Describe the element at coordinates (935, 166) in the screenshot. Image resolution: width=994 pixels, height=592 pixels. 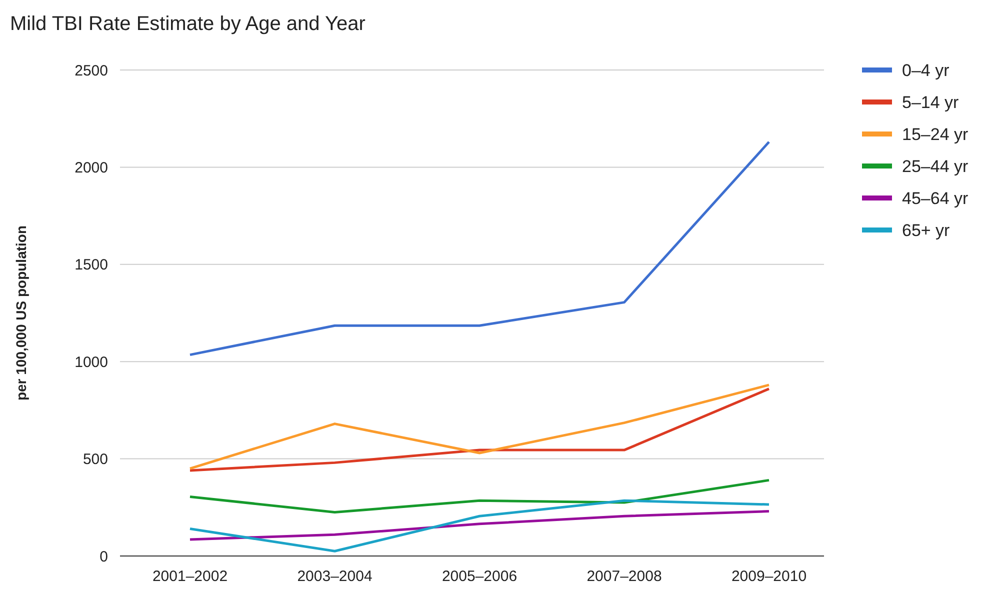
I see `legend-label: 25–44 yr` at that location.